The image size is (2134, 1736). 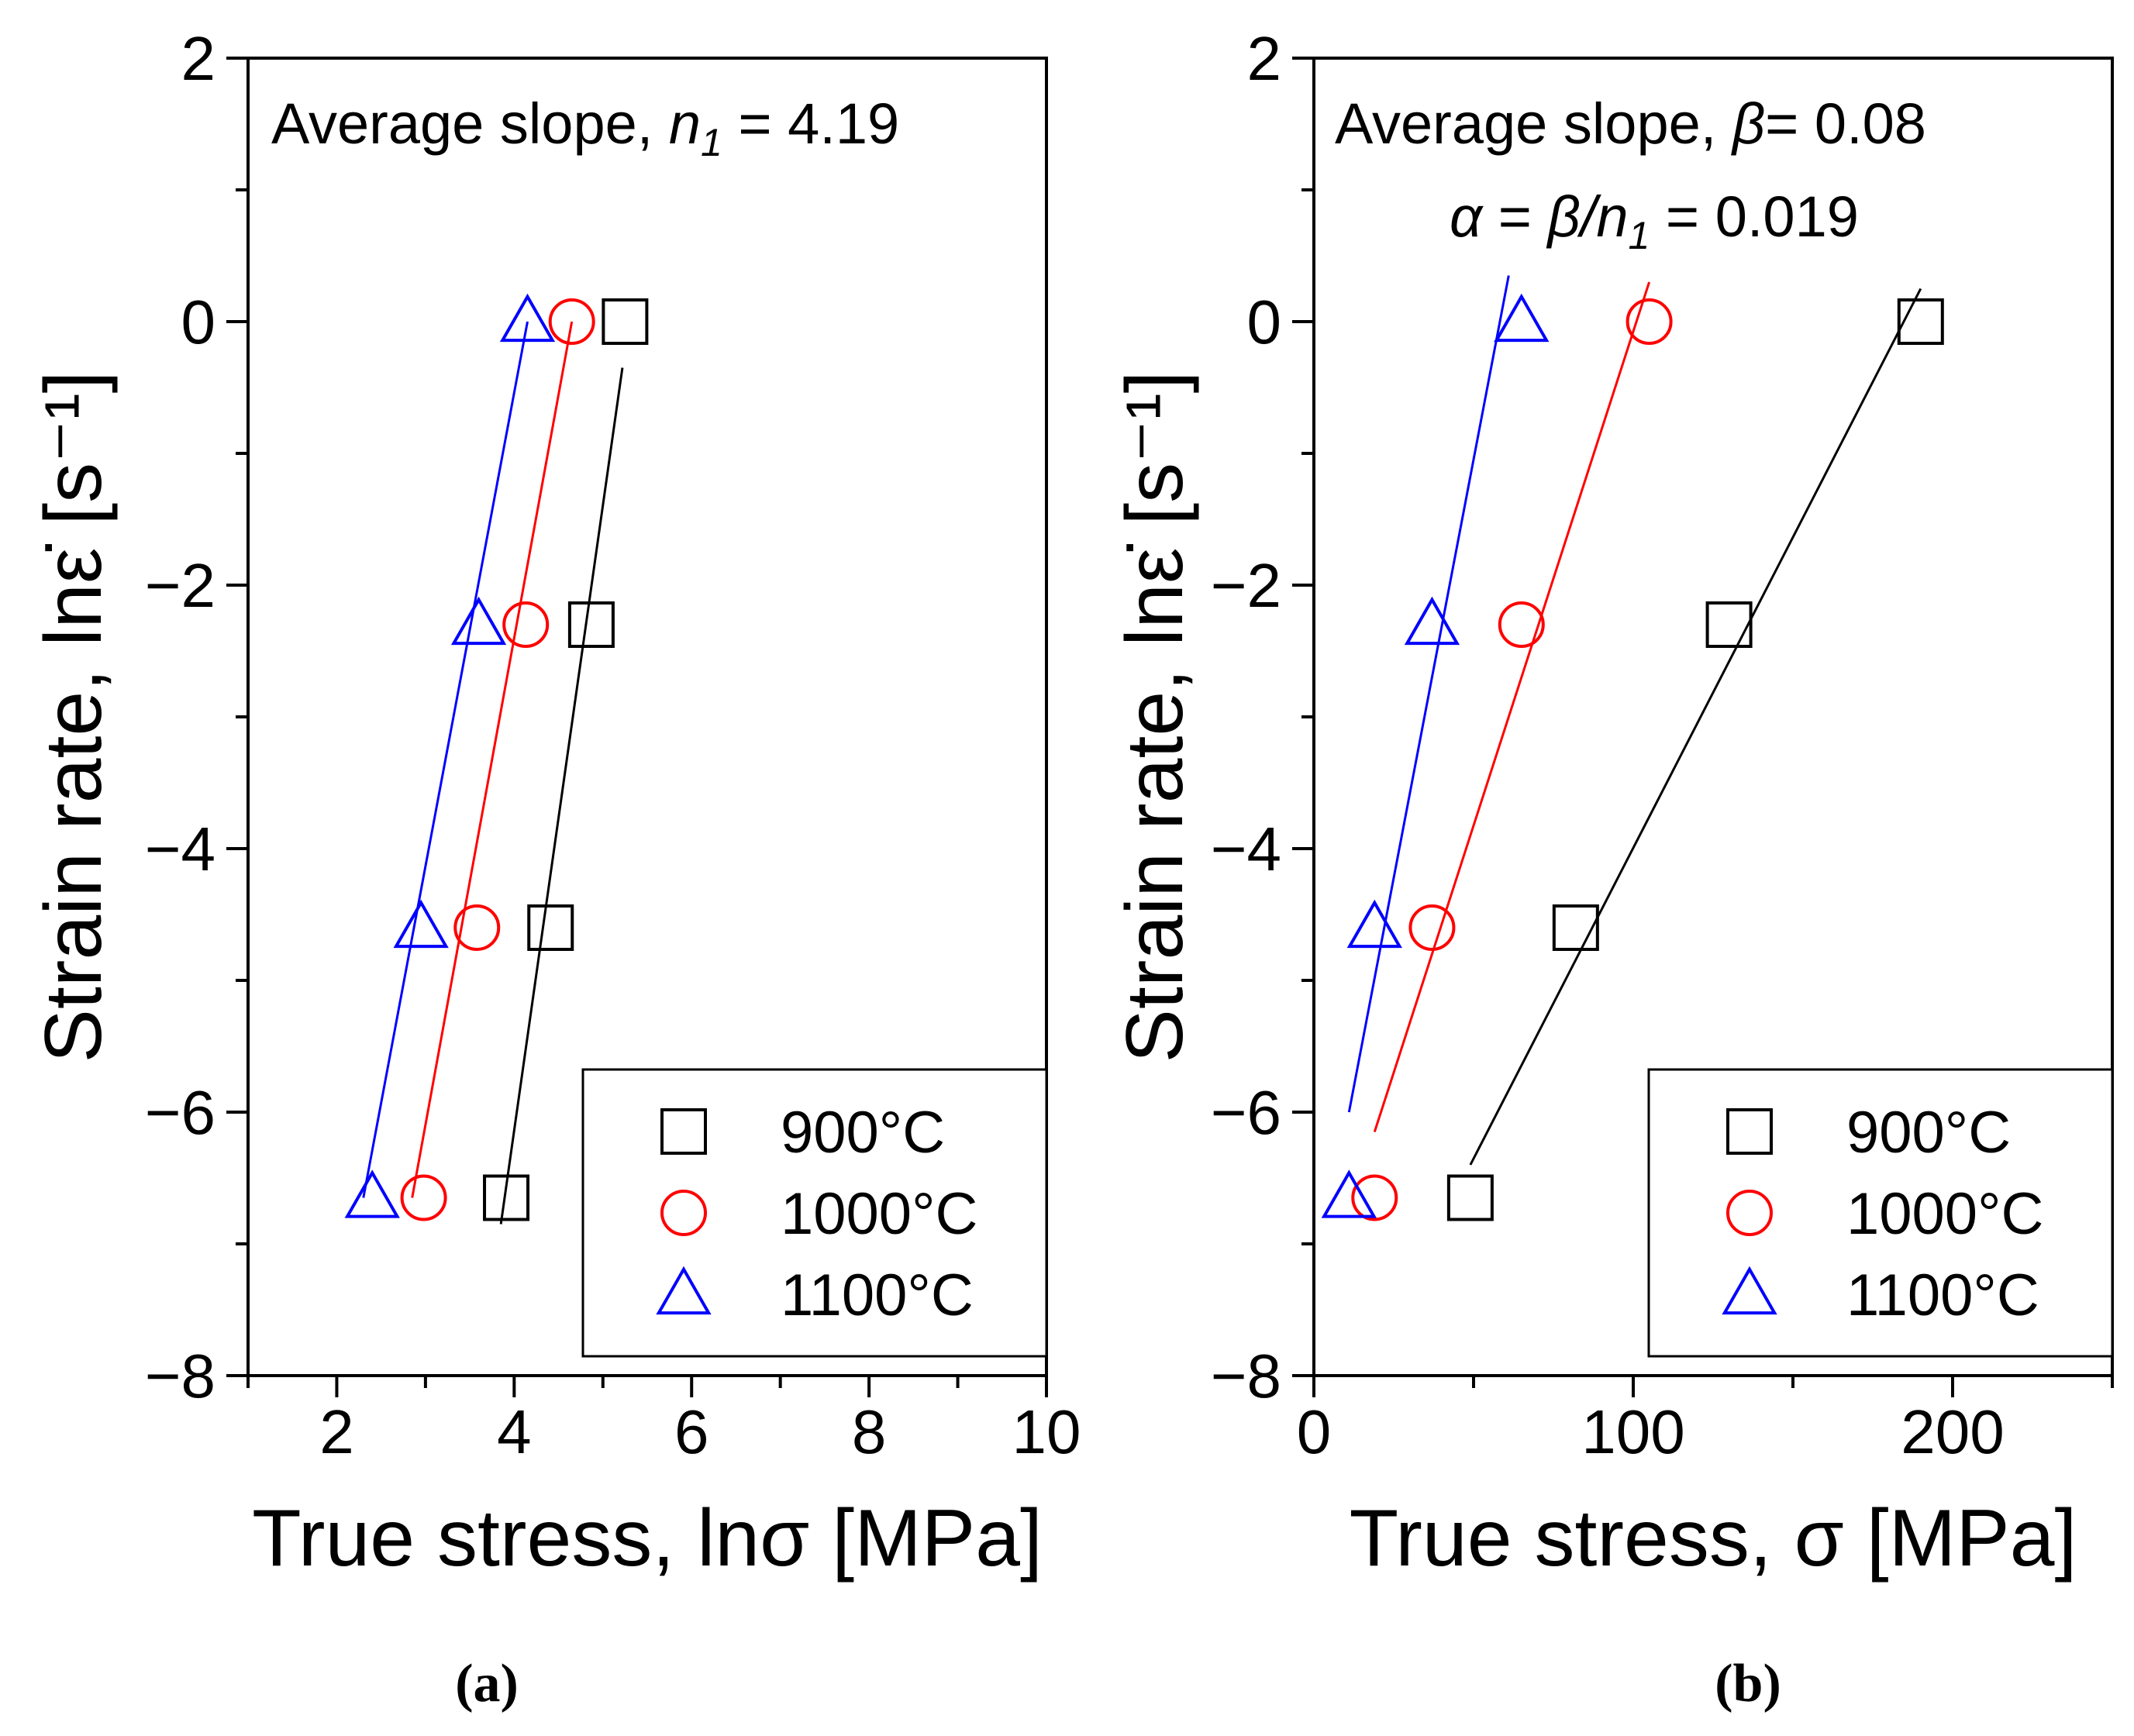 I want to click on x-tick-label: 6, so click(x=691, y=1431).